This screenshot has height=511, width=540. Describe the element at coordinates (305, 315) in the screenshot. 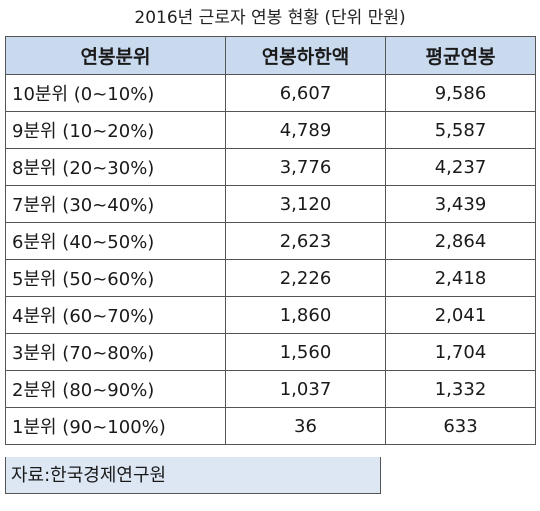

I see `min-salary-cell: 1,860` at that location.